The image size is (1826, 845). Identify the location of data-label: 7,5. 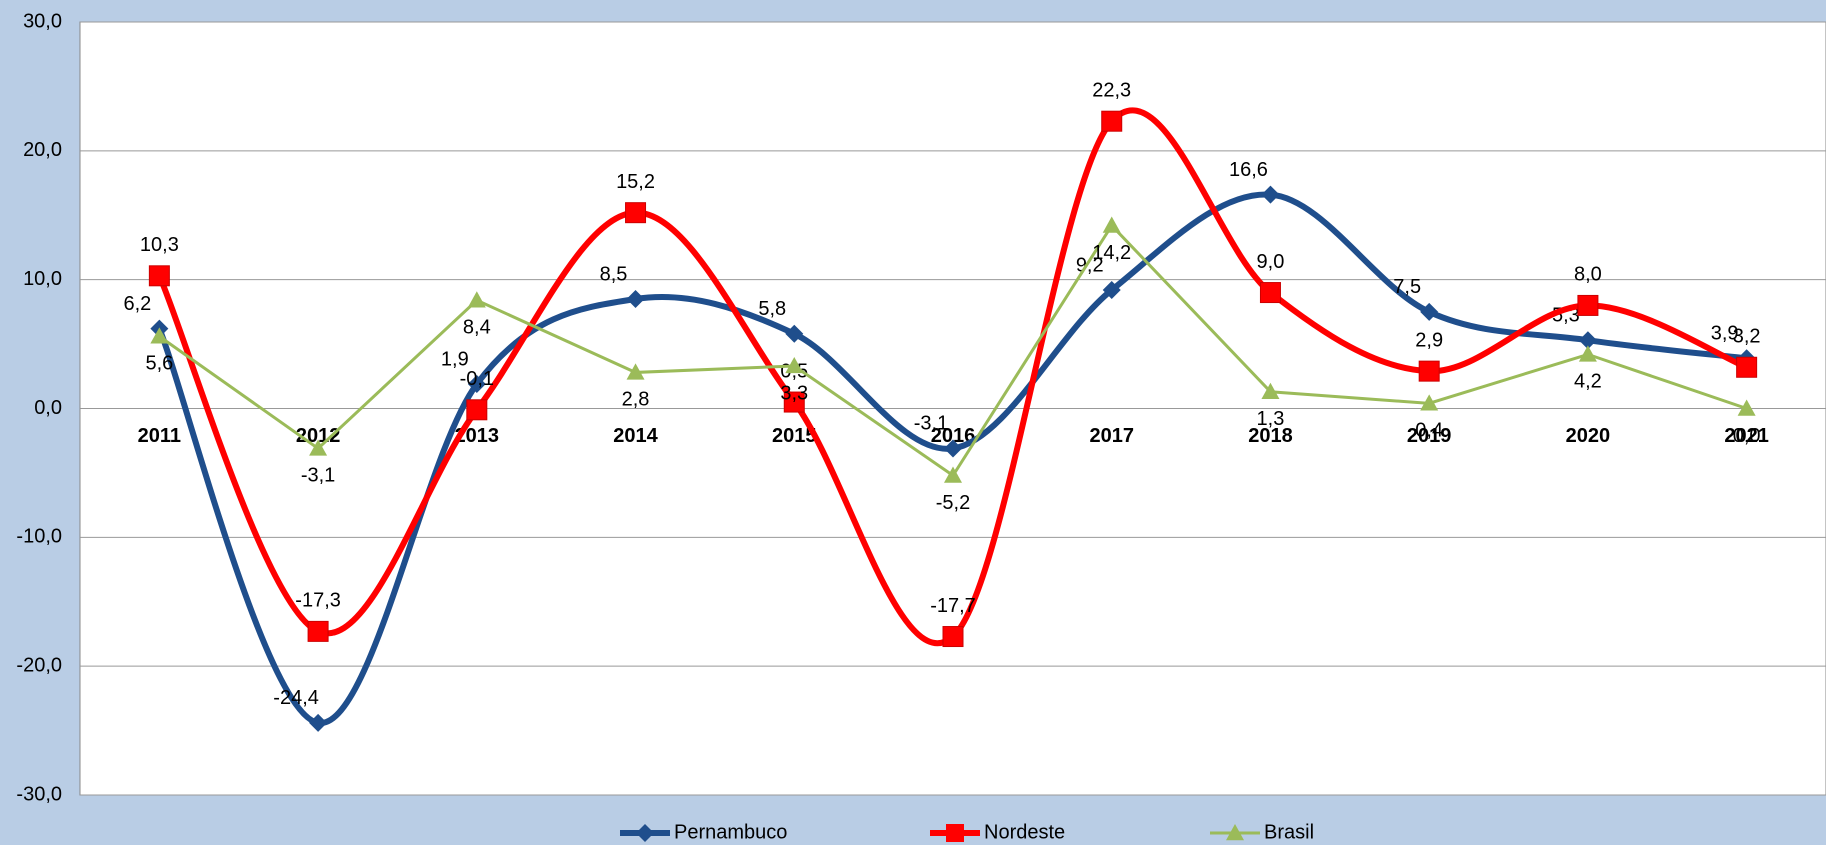
(1407, 287).